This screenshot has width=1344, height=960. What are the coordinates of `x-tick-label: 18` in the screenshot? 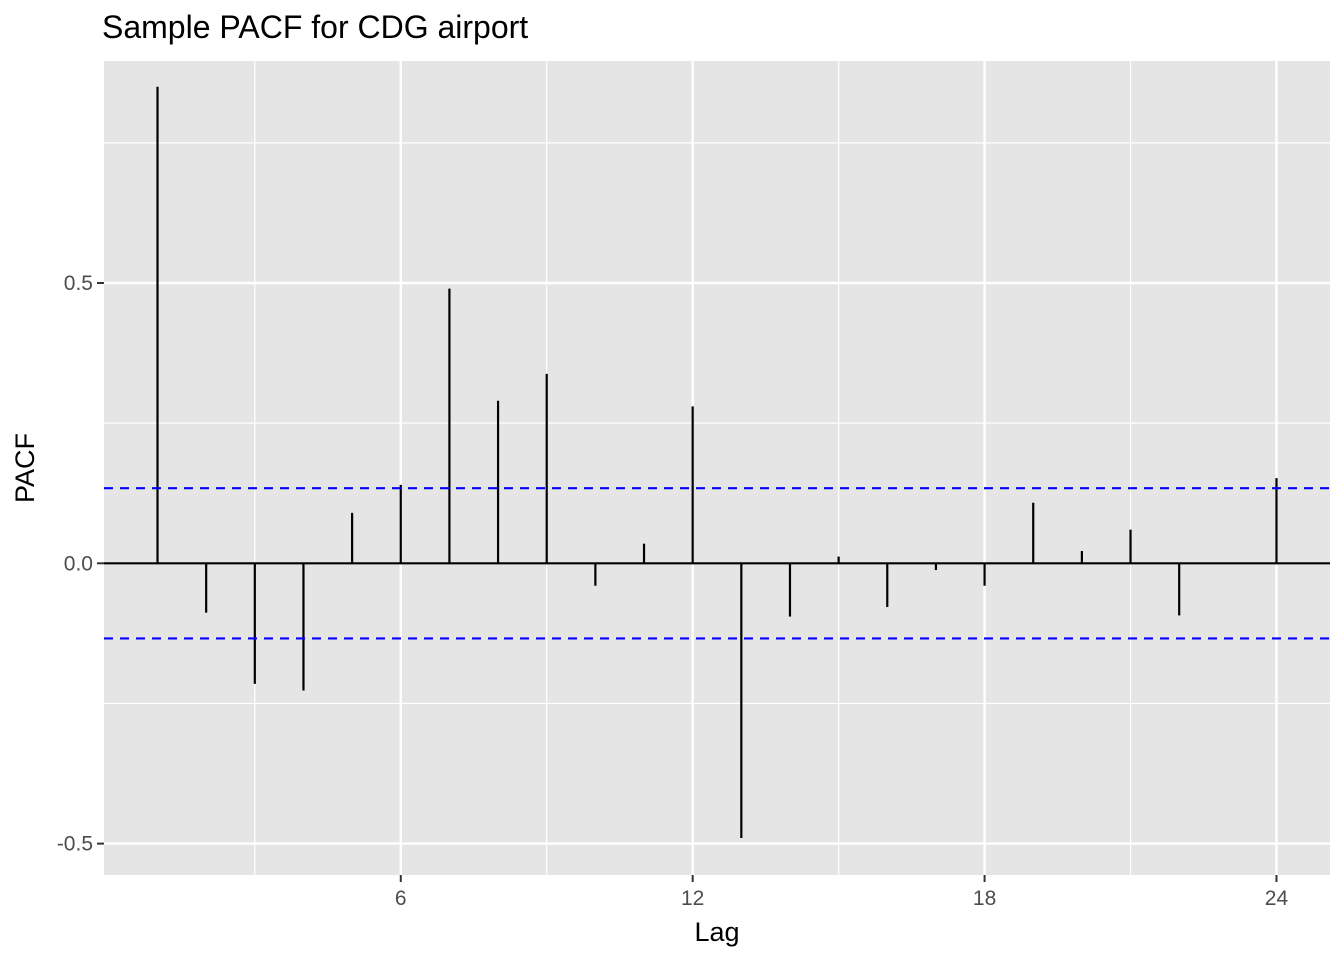 It's located at (984, 898).